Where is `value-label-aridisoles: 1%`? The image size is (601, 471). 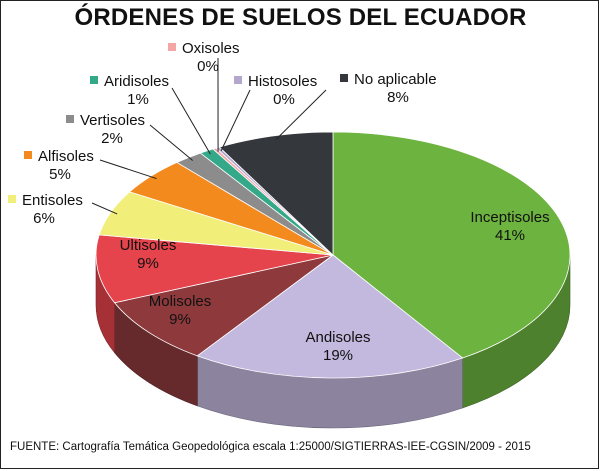 value-label-aridisoles: 1% is located at coordinates (138, 99).